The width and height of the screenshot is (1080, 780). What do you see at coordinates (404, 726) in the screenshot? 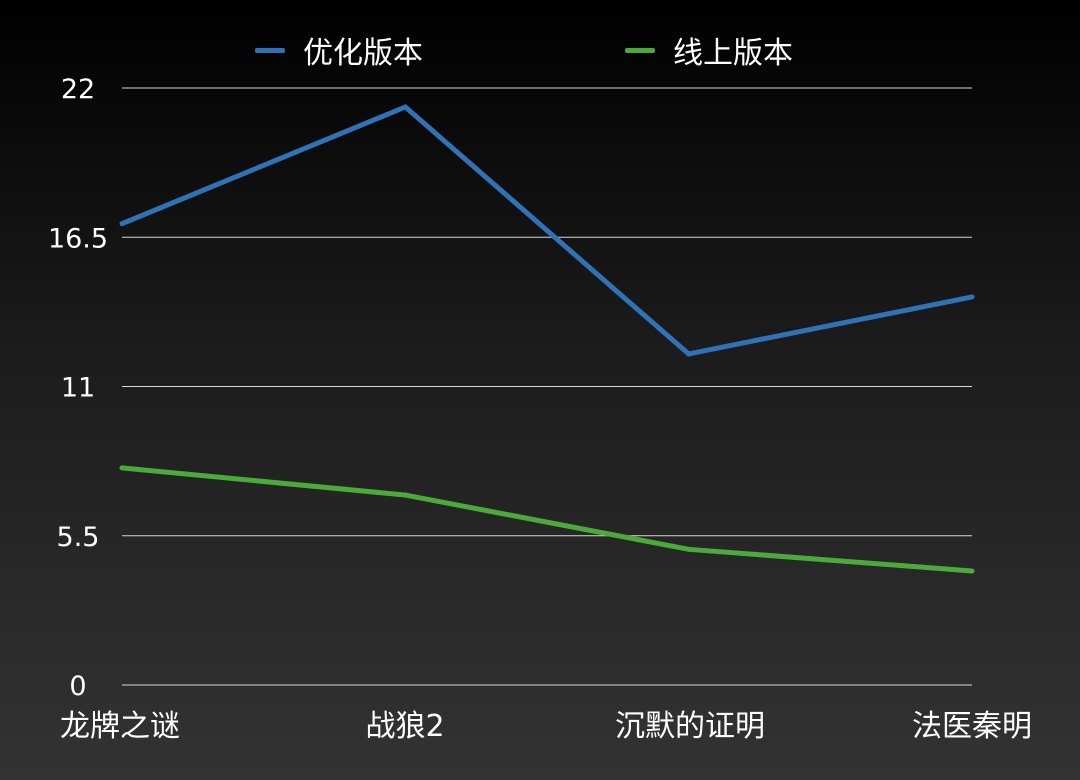
I see `x-tick-label: 战狼2` at bounding box center [404, 726].